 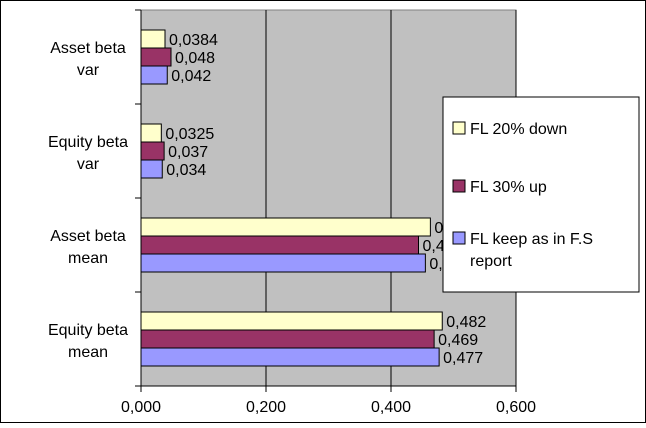 What do you see at coordinates (193, 40) in the screenshot?
I see `data-label: 0,0384` at bounding box center [193, 40].